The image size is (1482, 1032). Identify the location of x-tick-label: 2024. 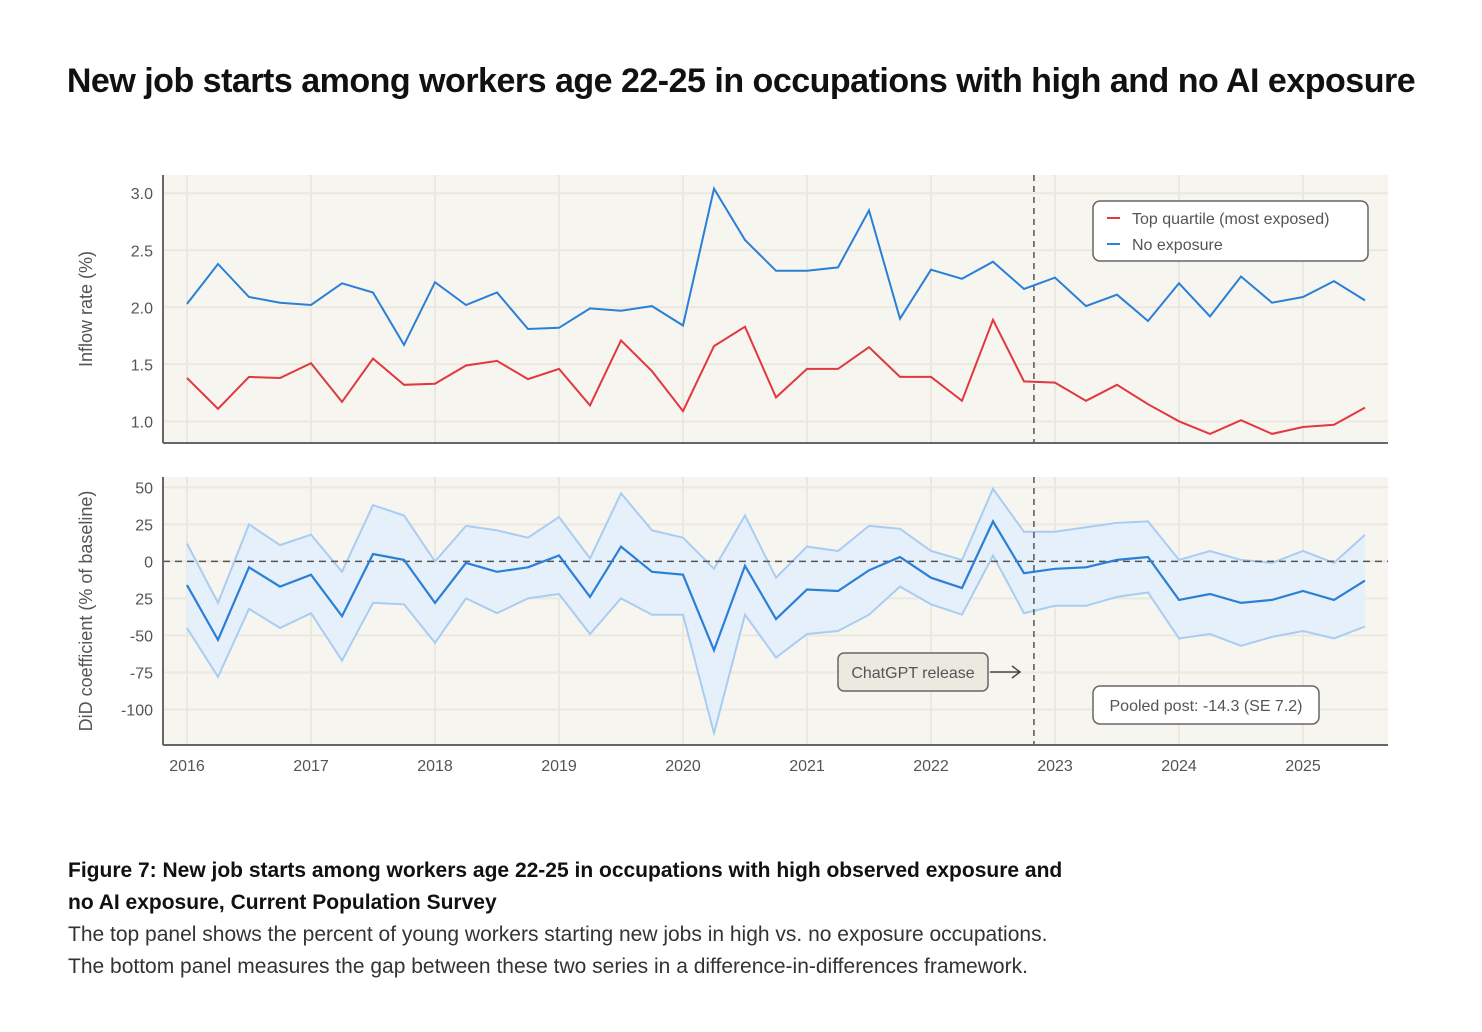
(1179, 766).